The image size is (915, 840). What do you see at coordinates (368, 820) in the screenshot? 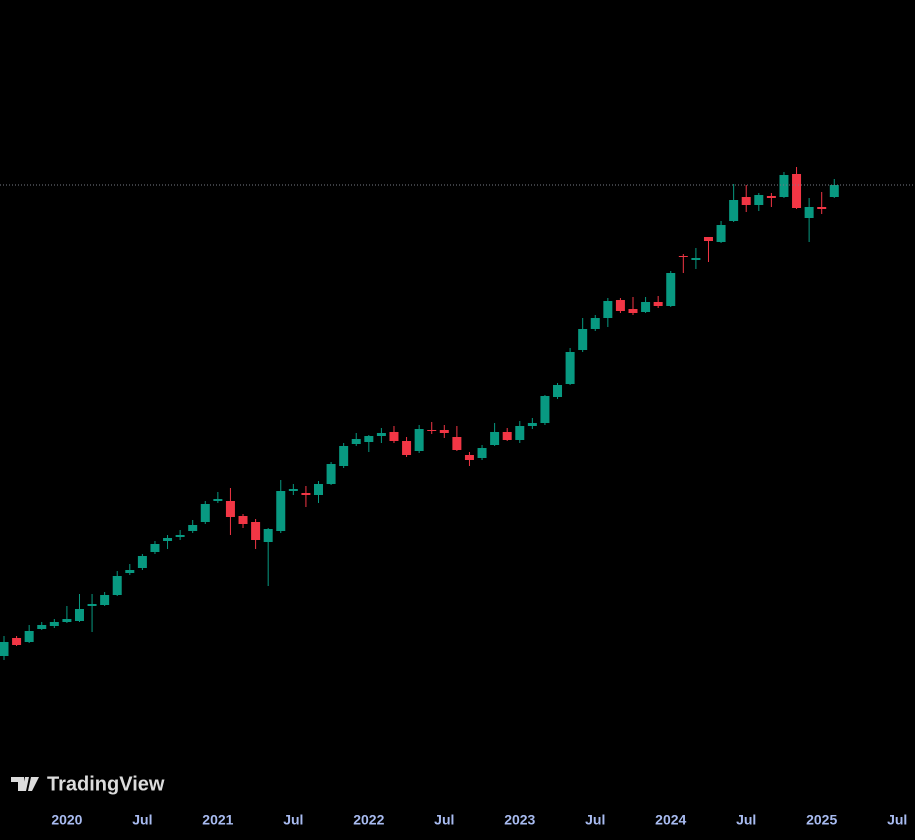
I see `x-tick-label: 2022` at bounding box center [368, 820].